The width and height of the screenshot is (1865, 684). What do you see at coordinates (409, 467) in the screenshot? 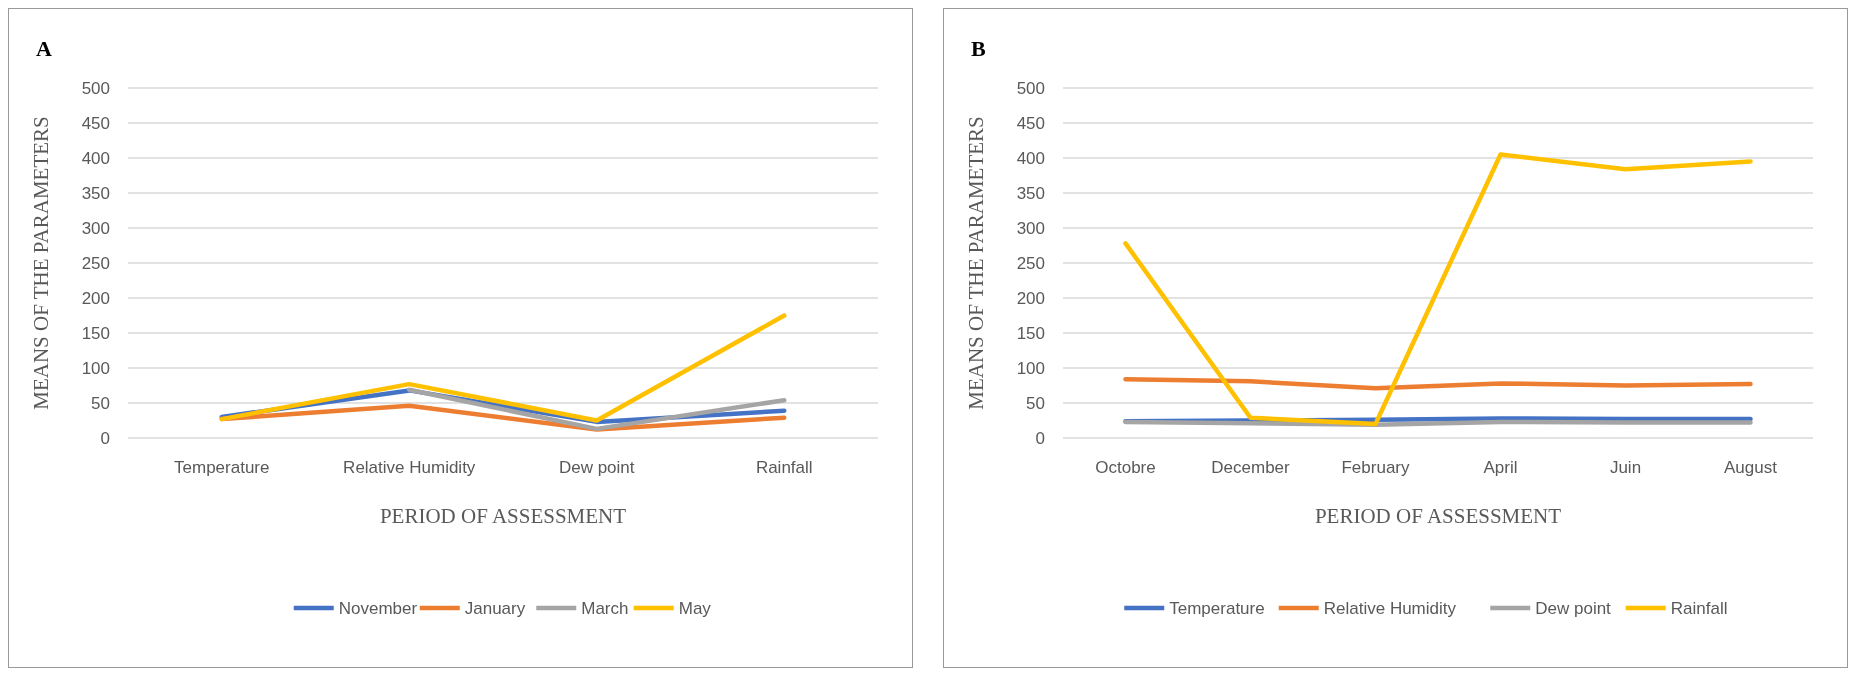
I see `x-tick-label: Relative Humidity` at bounding box center [409, 467].